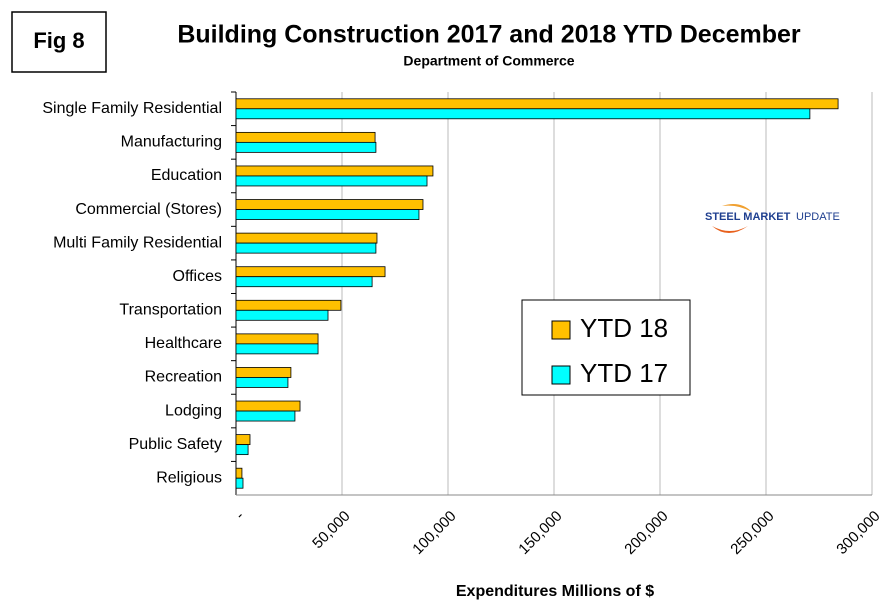 The height and width of the screenshot is (610, 883). Describe the element at coordinates (858, 533) in the screenshot. I see `x-tick-label: 300,000` at that location.